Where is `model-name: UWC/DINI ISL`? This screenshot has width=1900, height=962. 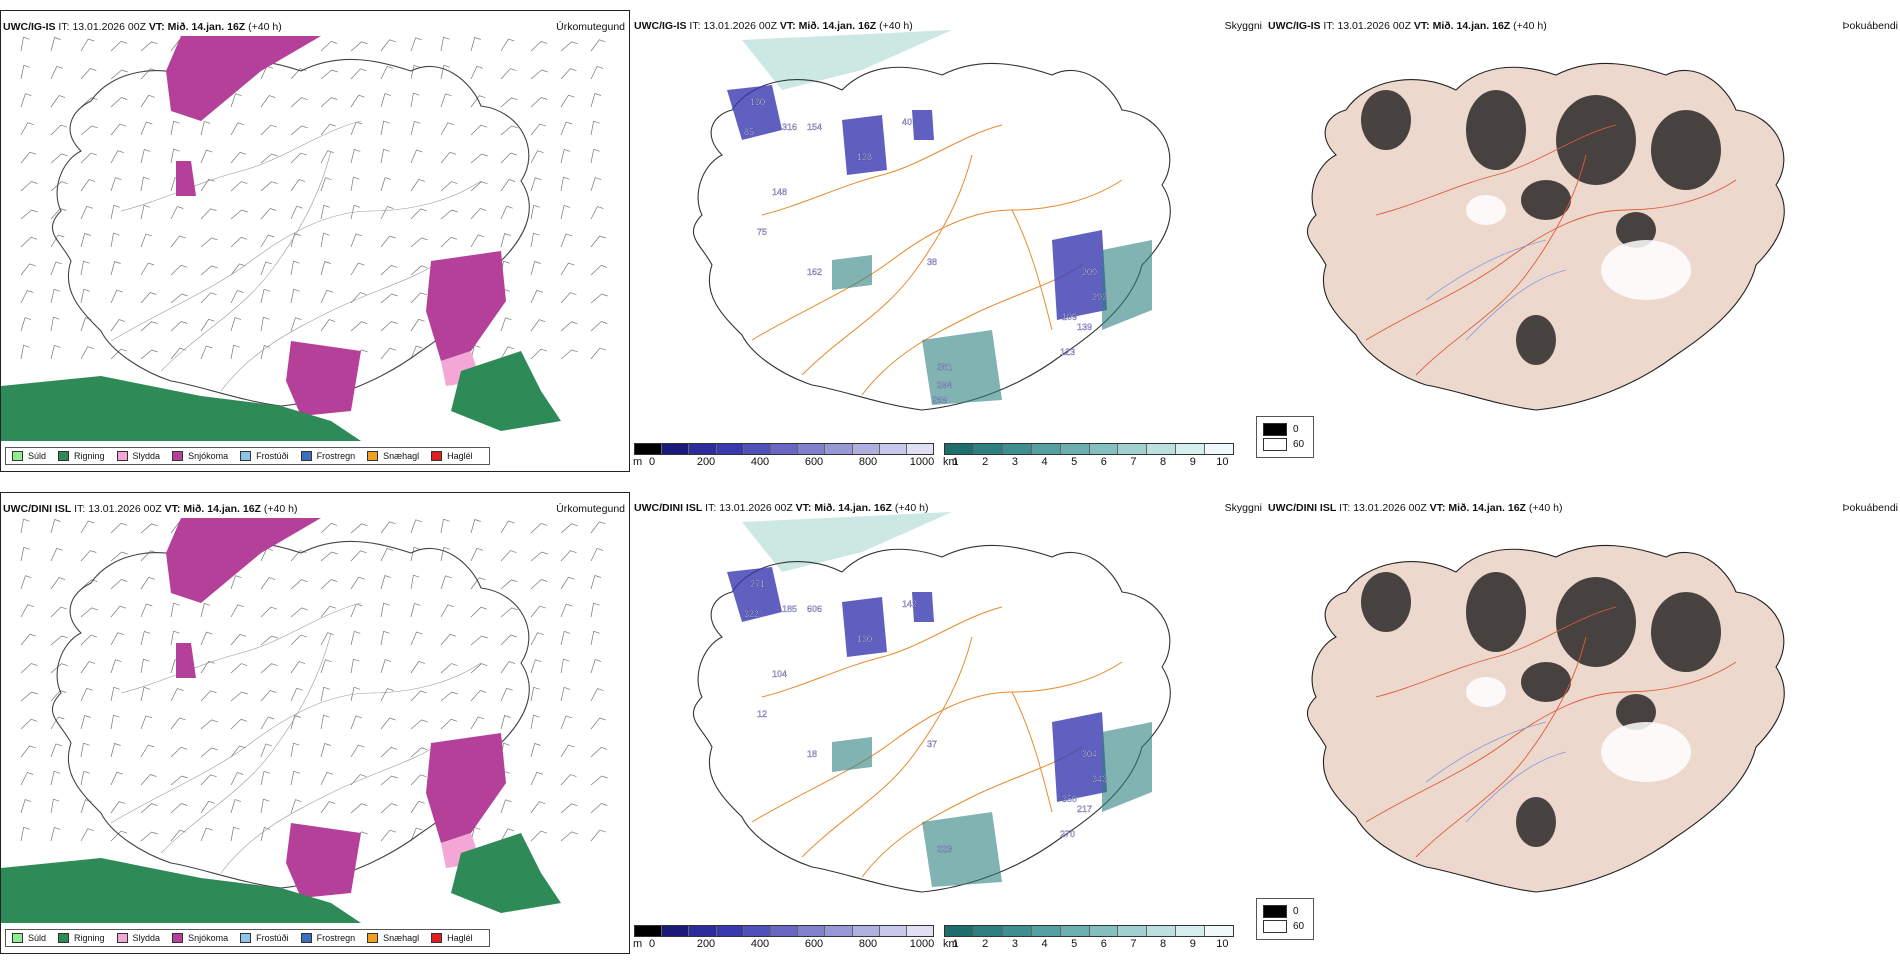
model-name: UWC/DINI ISL is located at coordinates (668, 508).